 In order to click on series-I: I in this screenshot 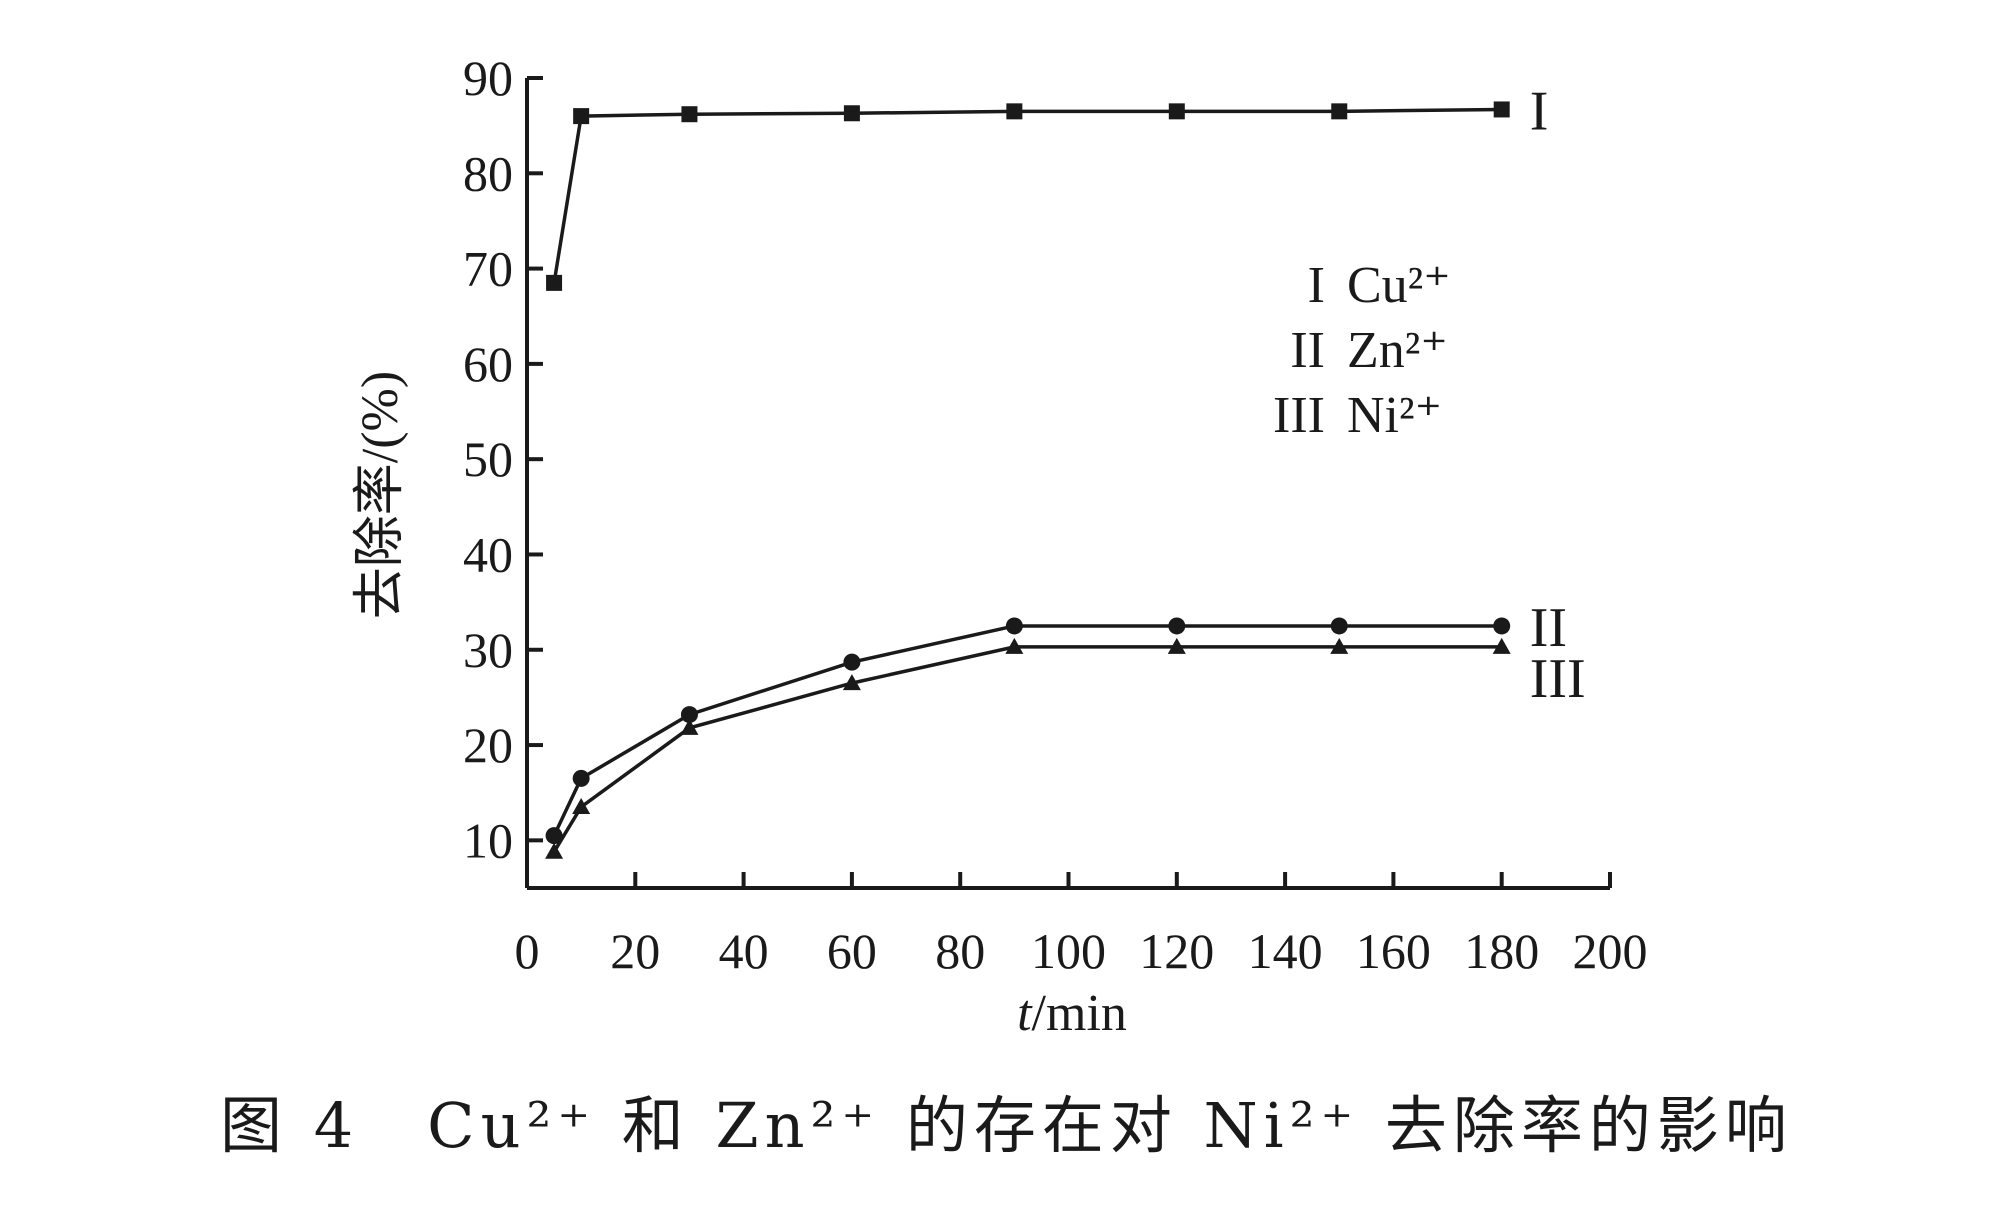, I will do `click(1047, 185)`.